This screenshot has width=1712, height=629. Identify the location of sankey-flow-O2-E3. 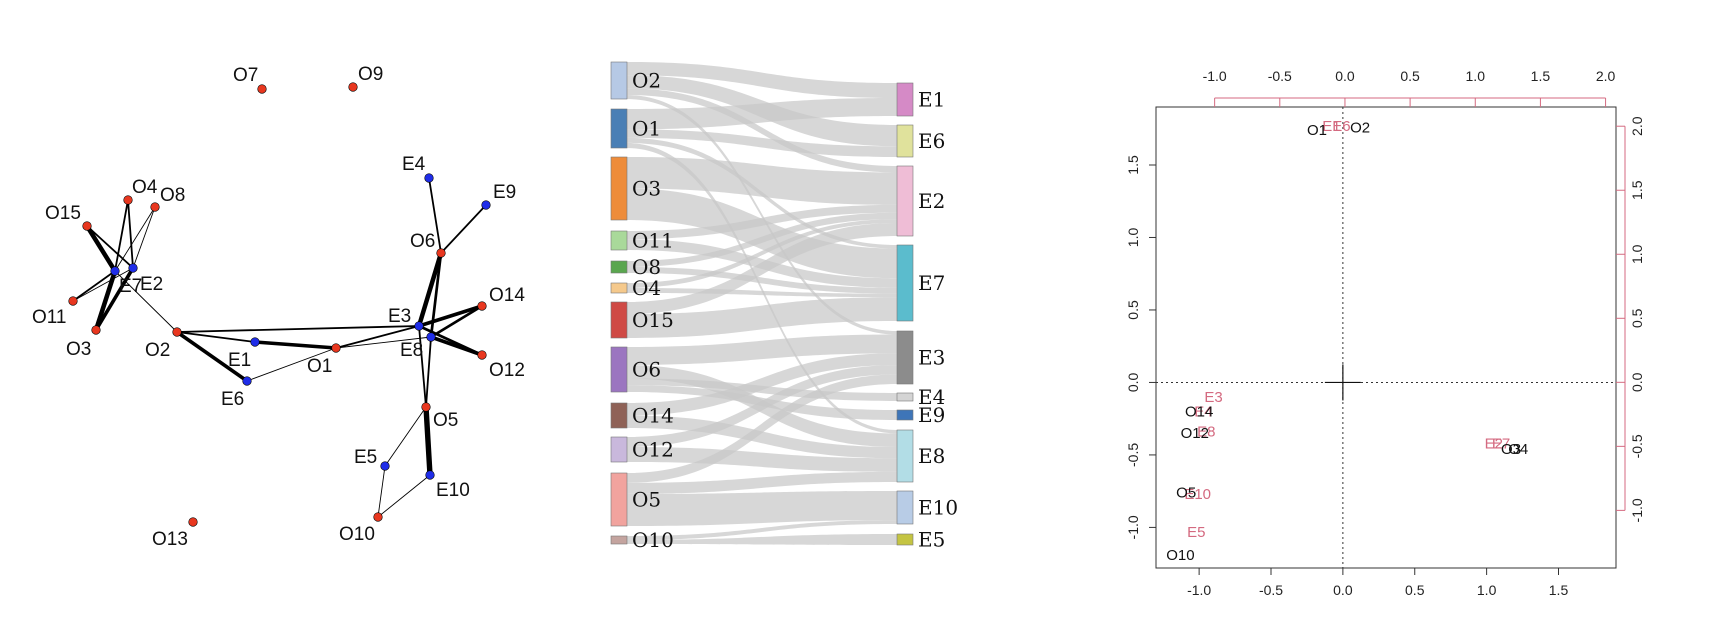
(761, 215).